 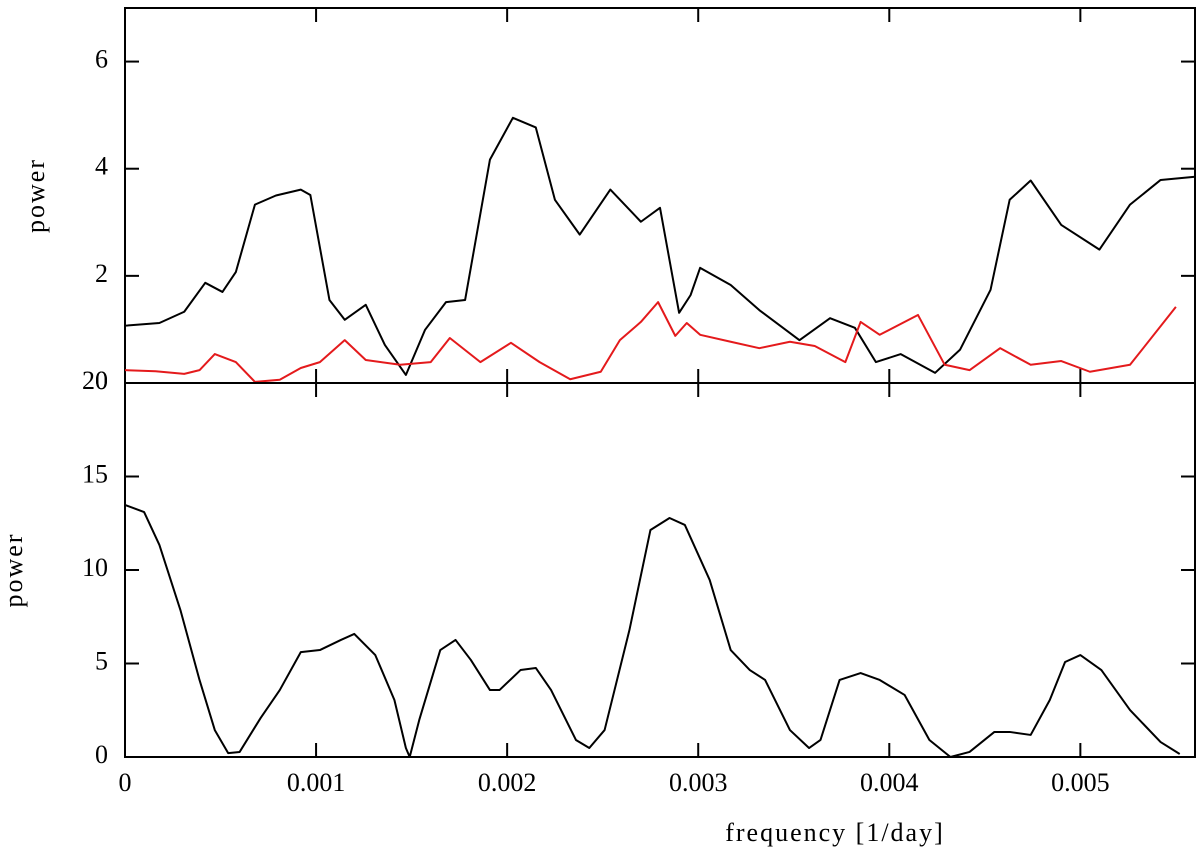 I want to click on x-tick-label: 0.003, so click(x=698, y=782).